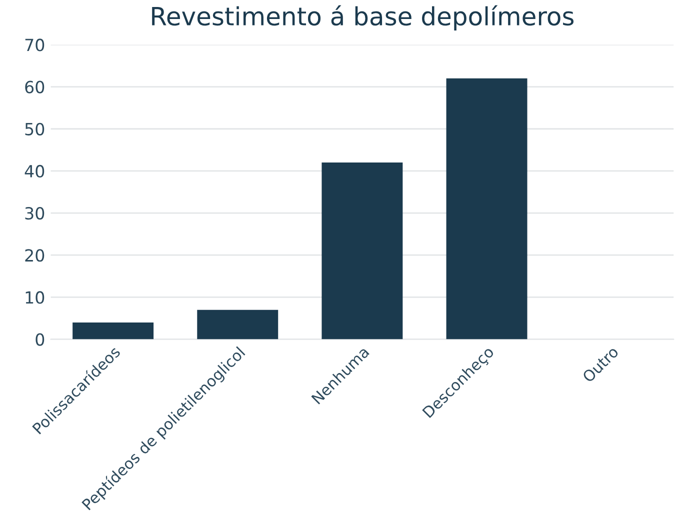 The image size is (677, 526). Describe the element at coordinates (34, 45) in the screenshot. I see `y-tick-label: 70` at that location.